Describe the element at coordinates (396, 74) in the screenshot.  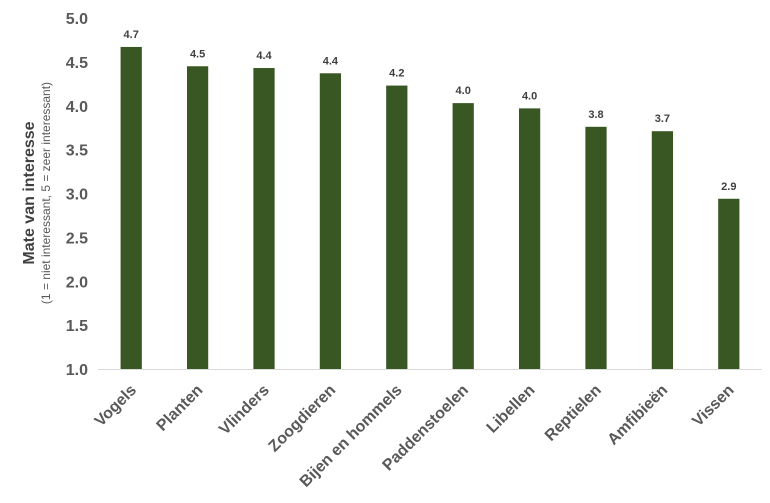
I see `data-label: 4.2` at that location.